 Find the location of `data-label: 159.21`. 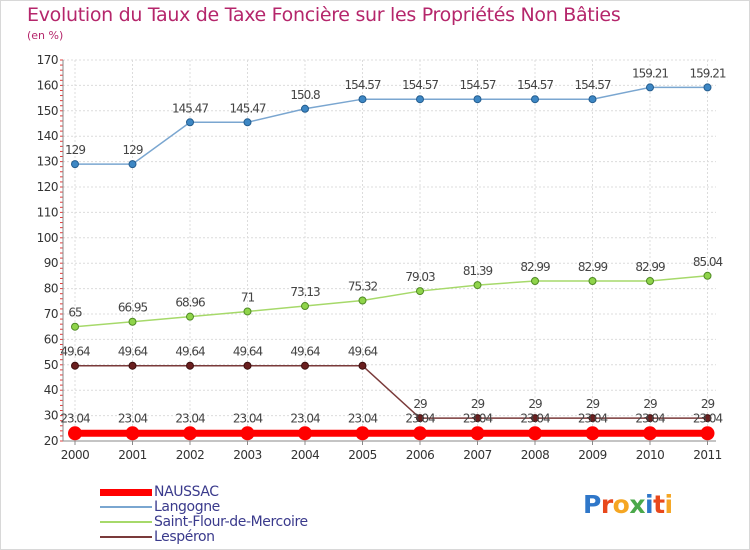

data-label: 159.21 is located at coordinates (650, 73).